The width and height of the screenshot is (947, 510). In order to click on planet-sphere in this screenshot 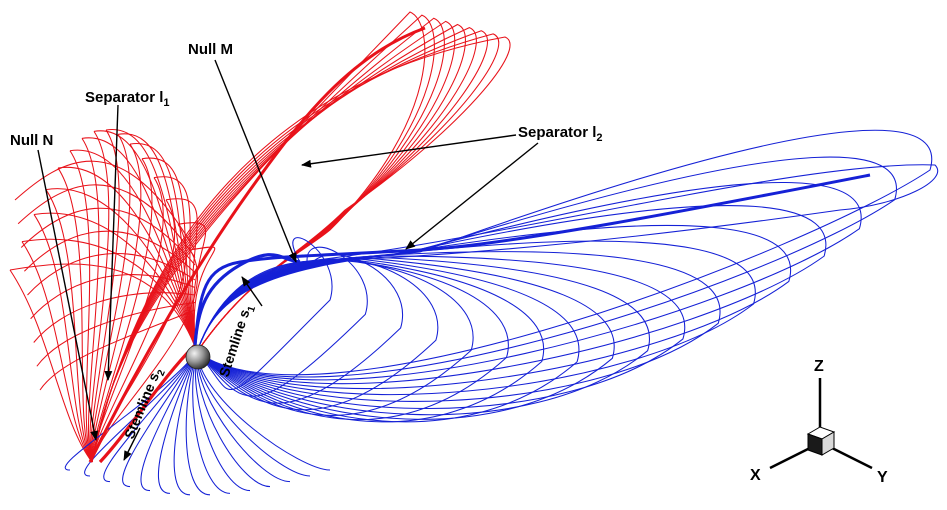, I will do `click(198, 357)`.